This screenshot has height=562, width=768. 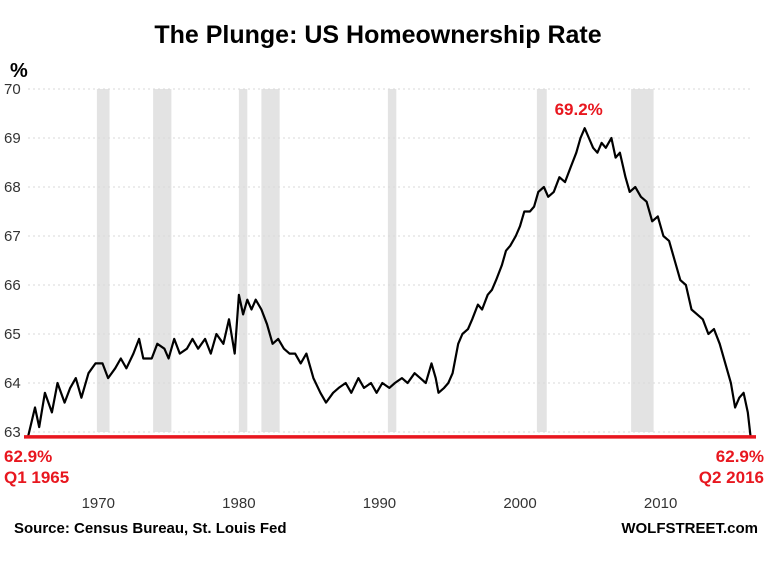 What do you see at coordinates (12, 138) in the screenshot?
I see `y-tick-69: 69` at bounding box center [12, 138].